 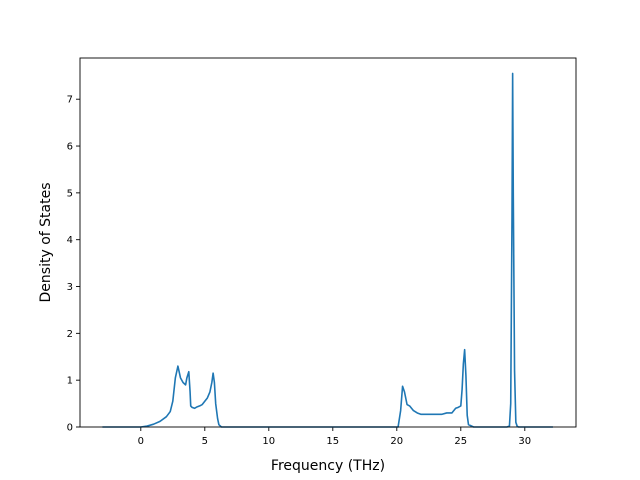 What do you see at coordinates (70, 193) in the screenshot?
I see `y-tick-label: 5` at bounding box center [70, 193].